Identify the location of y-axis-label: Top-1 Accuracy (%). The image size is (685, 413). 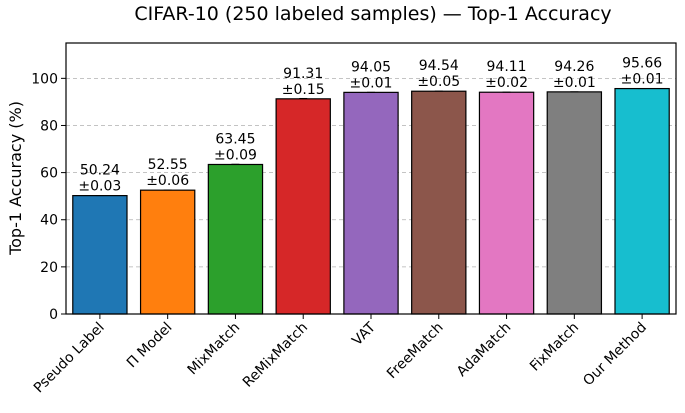
(15, 178).